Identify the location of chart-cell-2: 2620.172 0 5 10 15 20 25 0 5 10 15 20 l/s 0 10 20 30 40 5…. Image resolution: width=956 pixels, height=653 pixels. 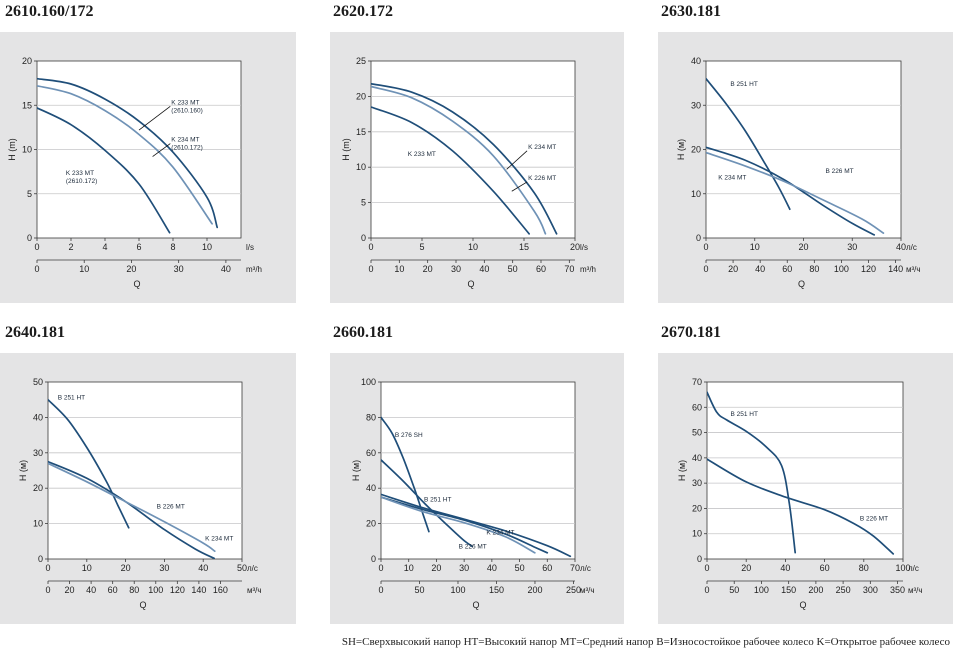
(477, 154).